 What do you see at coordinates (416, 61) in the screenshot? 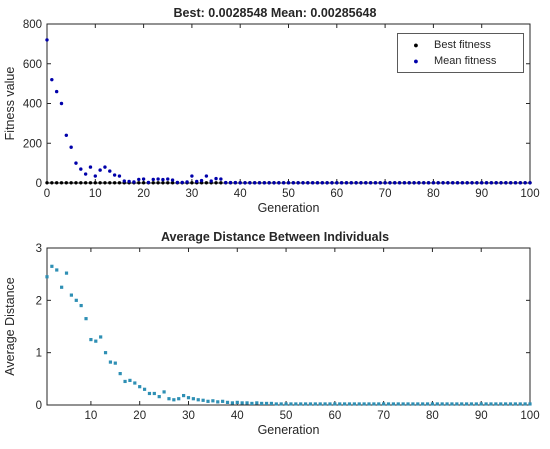
I see `legend-marker-mean: ●` at bounding box center [416, 61].